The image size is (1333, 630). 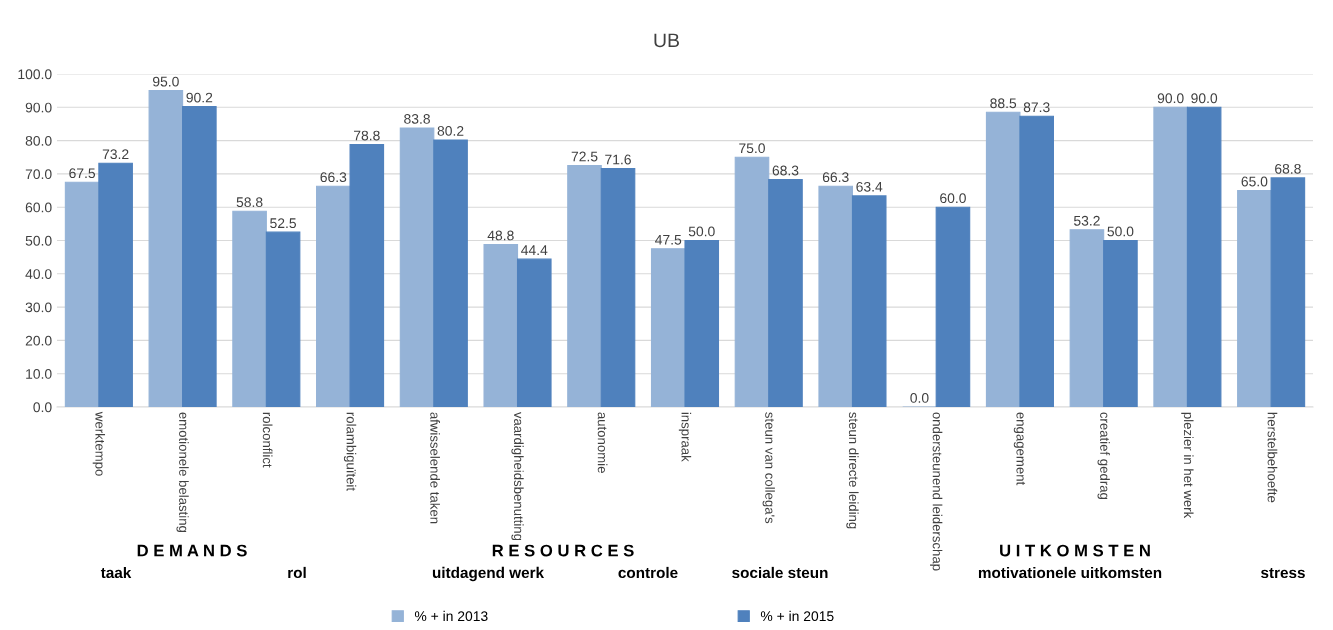 What do you see at coordinates (35, 74) in the screenshot?
I see `y-tick-label: 100.0` at bounding box center [35, 74].